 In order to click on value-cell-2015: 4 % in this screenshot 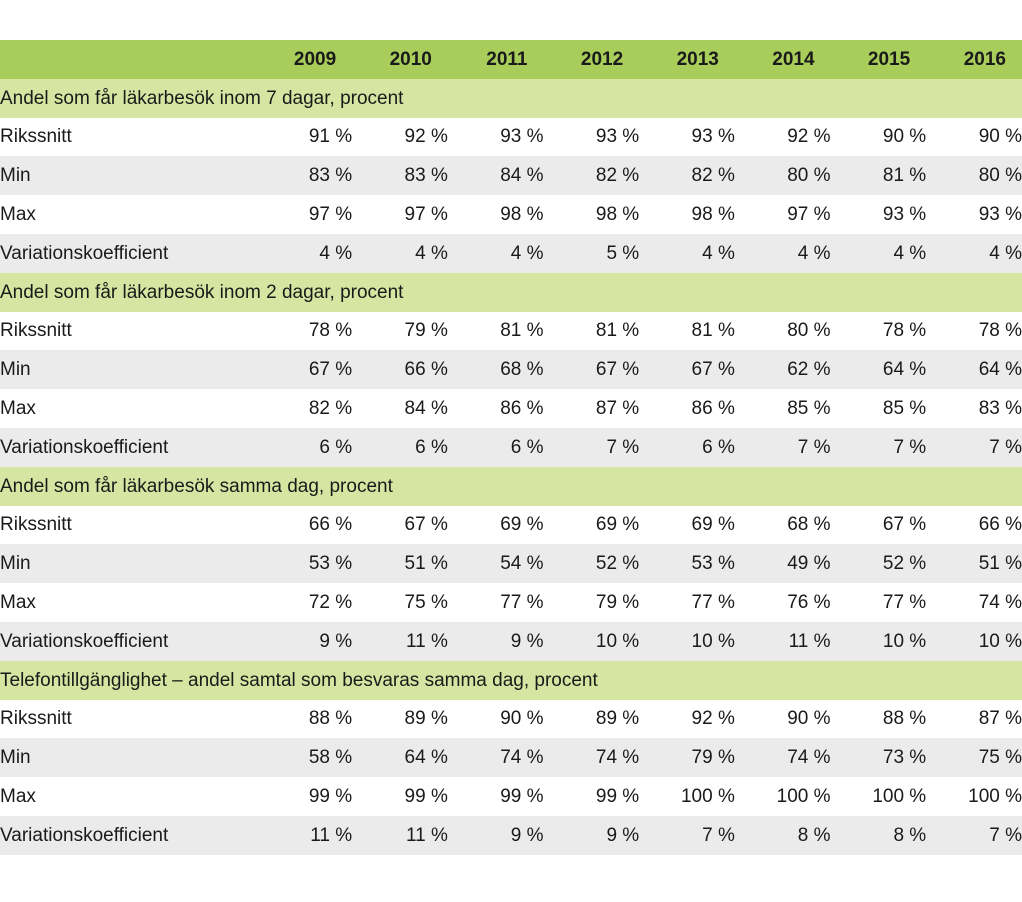, I will do `click(910, 253)`.